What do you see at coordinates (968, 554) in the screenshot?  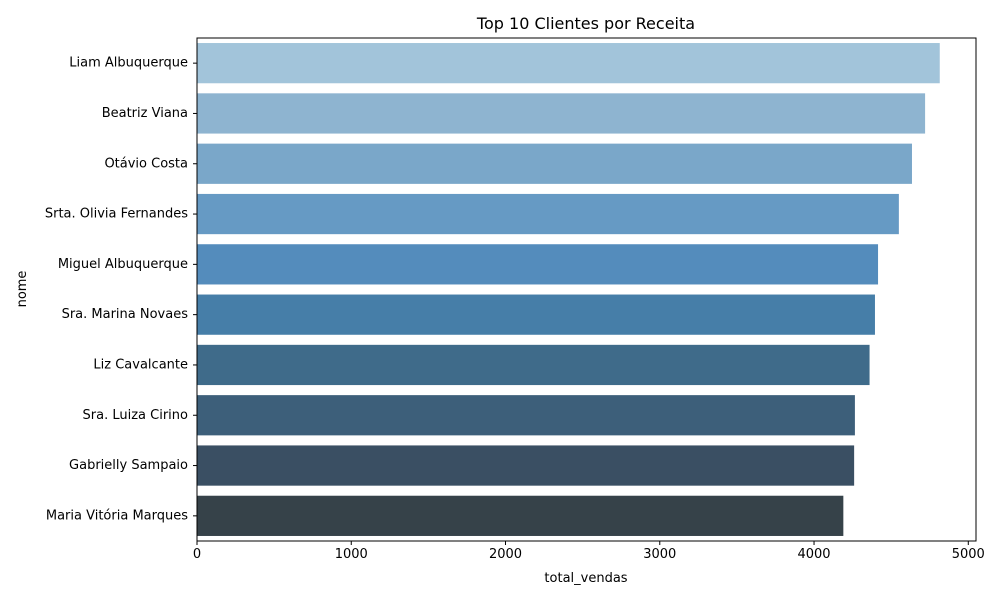 I see `x-tick-label: 5000` at bounding box center [968, 554].